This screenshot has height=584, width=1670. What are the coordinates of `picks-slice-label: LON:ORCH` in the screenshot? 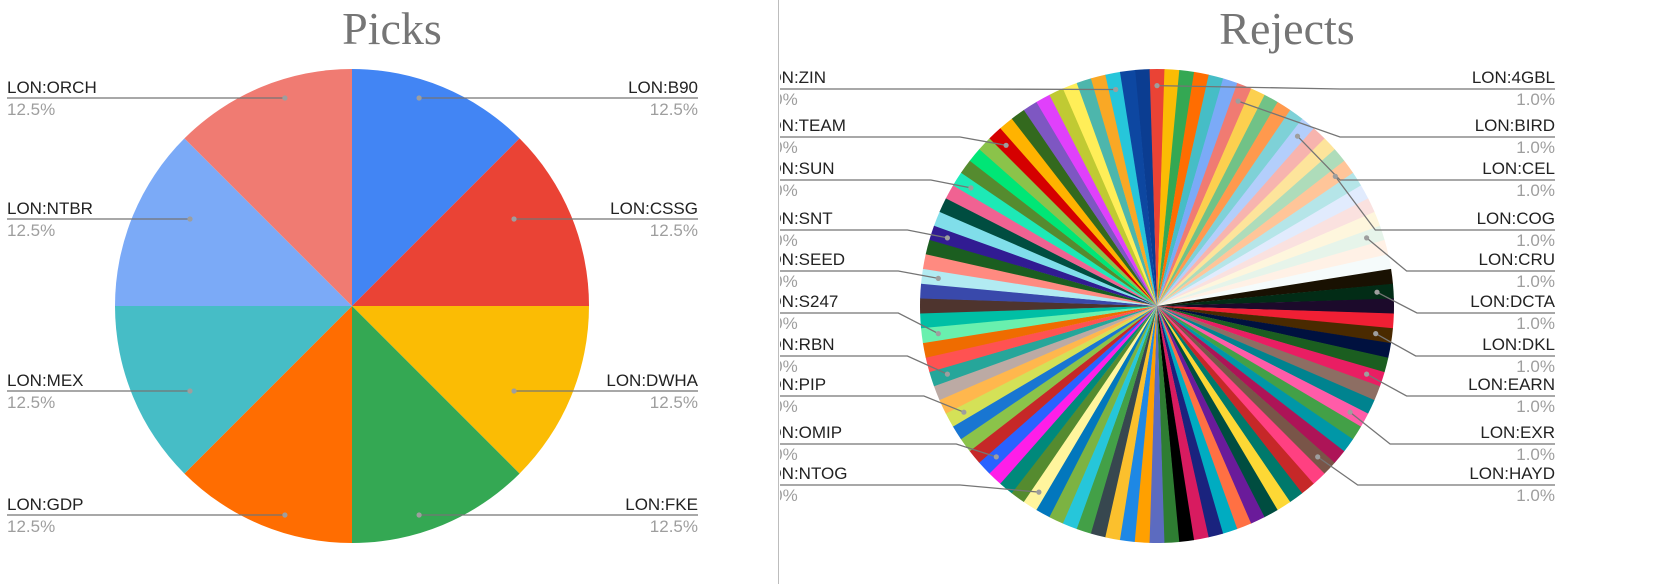 It's located at (52, 87).